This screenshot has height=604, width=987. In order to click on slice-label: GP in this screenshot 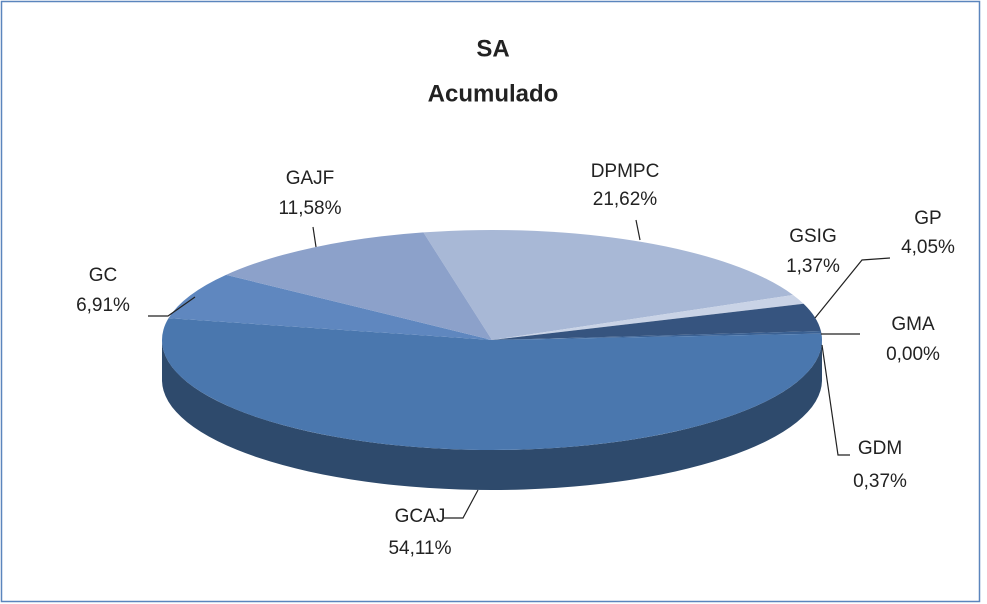, I will do `click(927, 218)`.